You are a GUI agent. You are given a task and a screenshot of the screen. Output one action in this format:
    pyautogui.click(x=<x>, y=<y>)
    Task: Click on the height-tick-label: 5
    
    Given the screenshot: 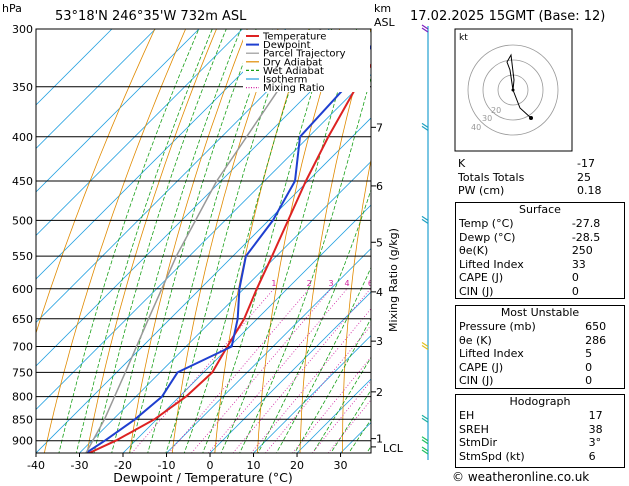 What is the action you would take?
    pyautogui.click(x=379, y=242)
    